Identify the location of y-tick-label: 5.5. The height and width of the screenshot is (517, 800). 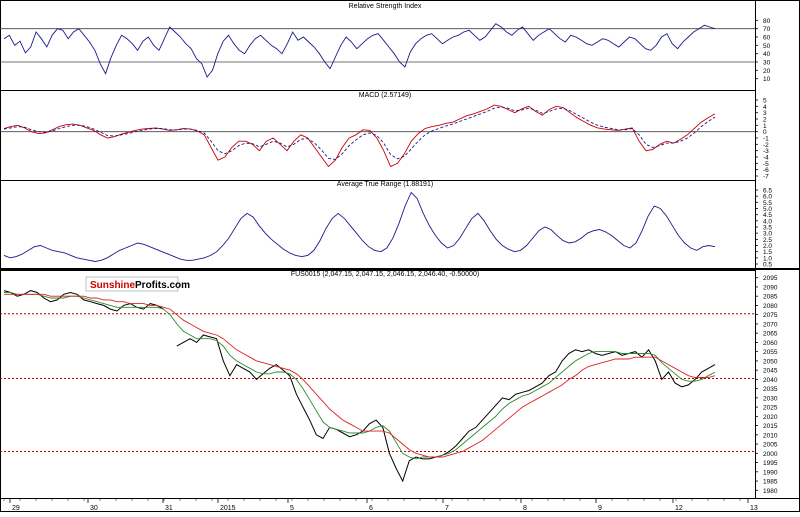
(767, 203).